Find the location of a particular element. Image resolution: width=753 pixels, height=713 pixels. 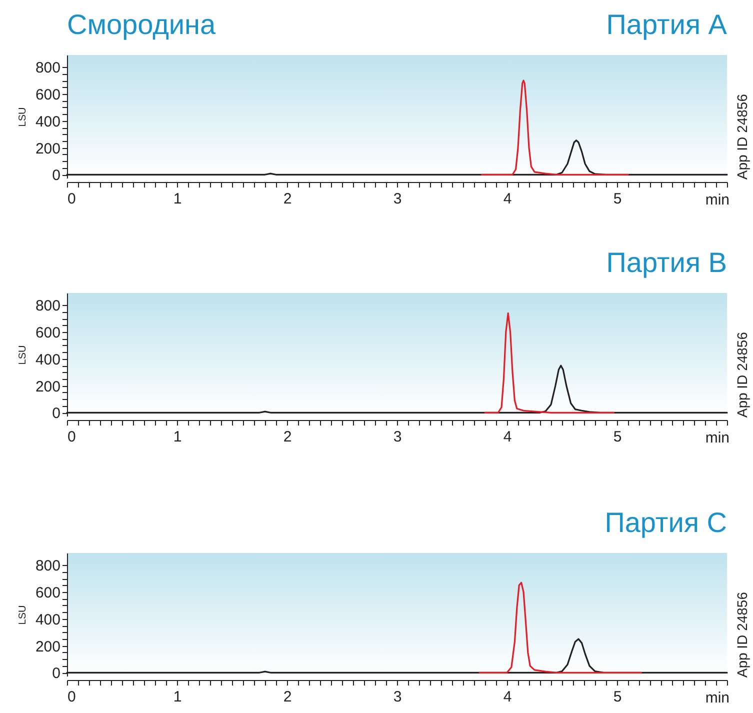

chart-subtitle: Партия B is located at coordinates (666, 263).